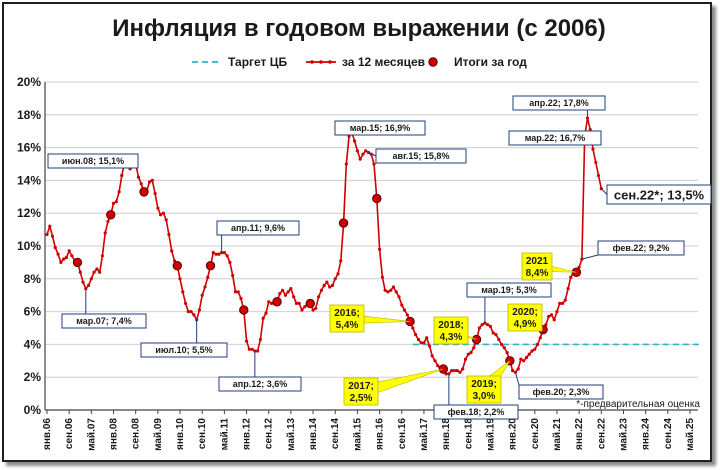 The image size is (720, 470). Describe the element at coordinates (269, 434) in the screenshot. I see `x-tick-label: сен.12` at that location.